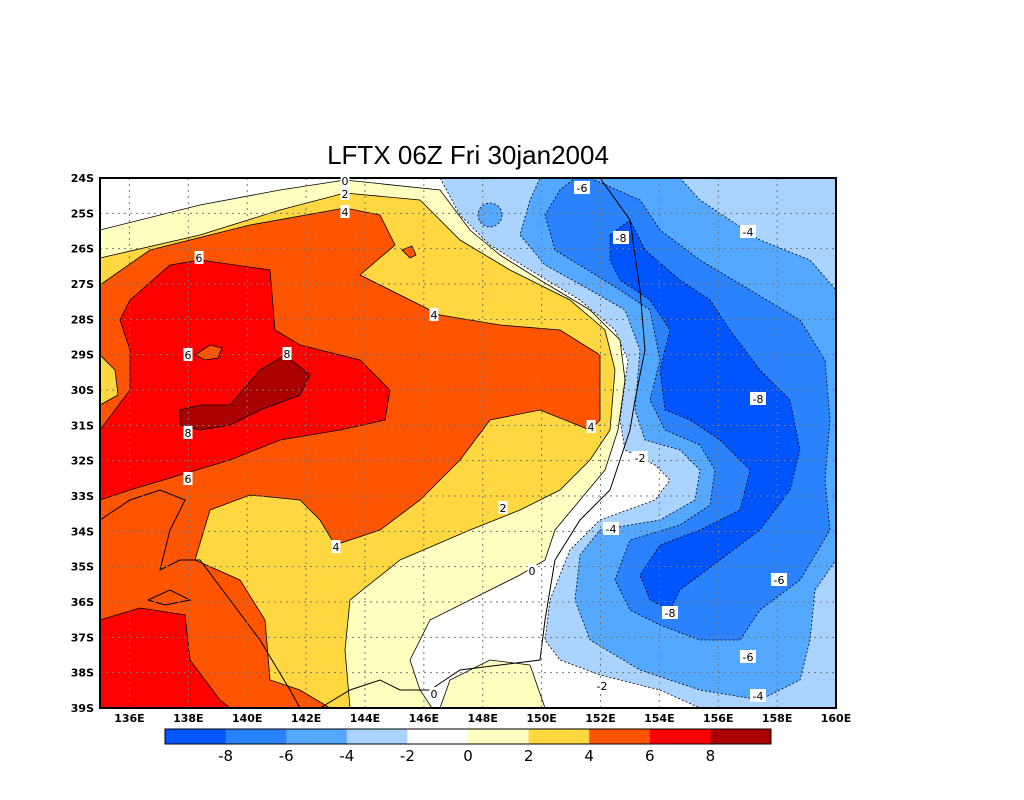  I want to click on lat-tick-label: 26S, so click(82, 249).